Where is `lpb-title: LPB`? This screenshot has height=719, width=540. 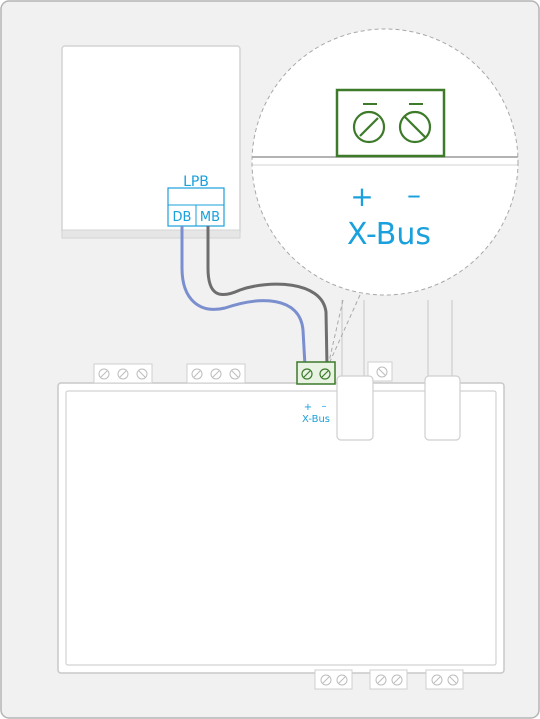
lpb-title: LPB is located at coordinates (196, 182).